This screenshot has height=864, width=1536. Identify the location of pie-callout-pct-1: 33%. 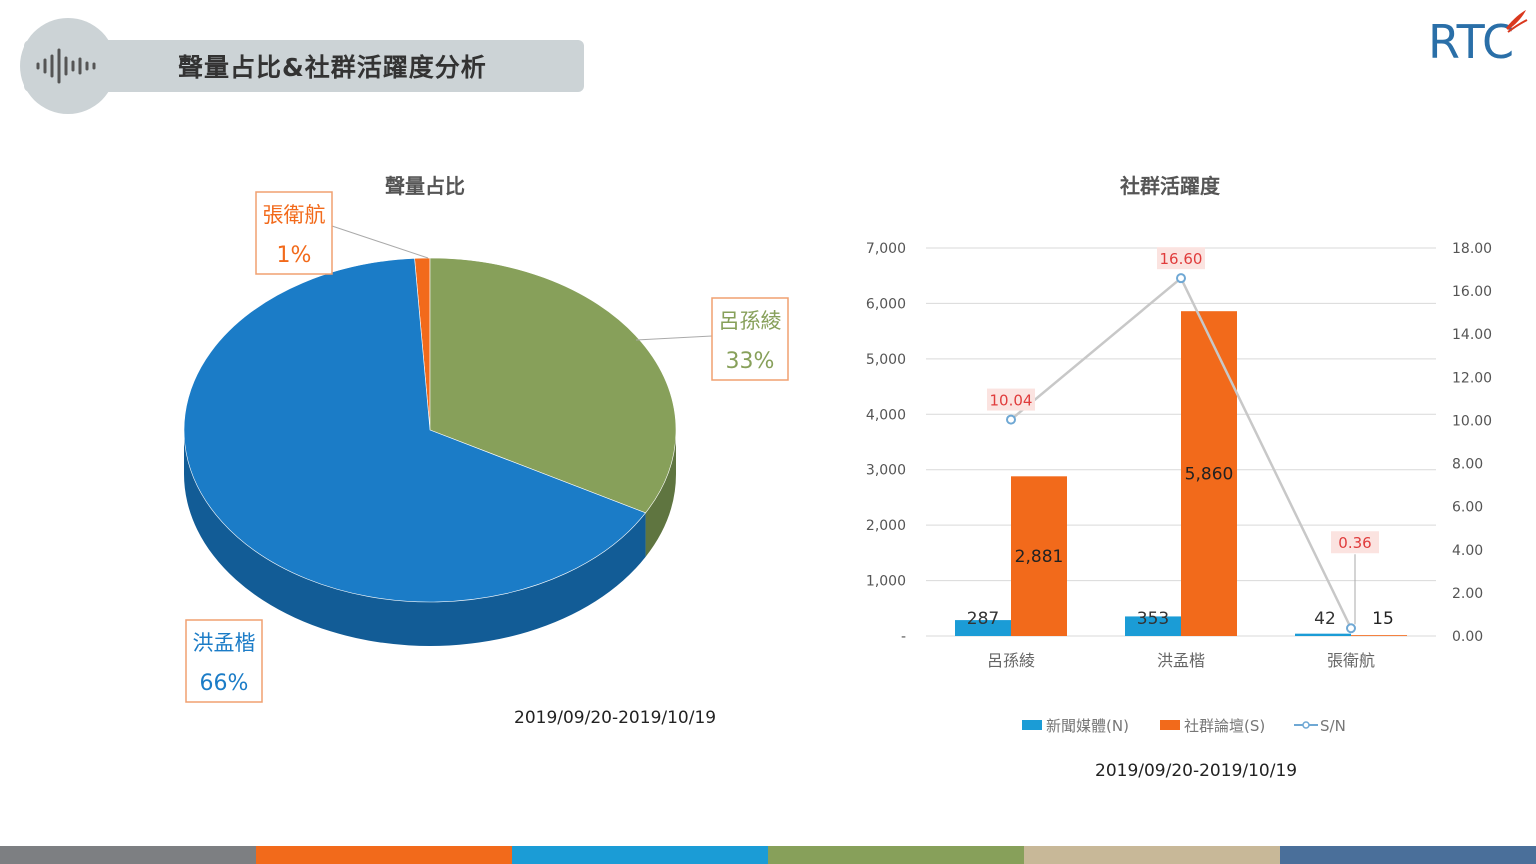
(750, 361).